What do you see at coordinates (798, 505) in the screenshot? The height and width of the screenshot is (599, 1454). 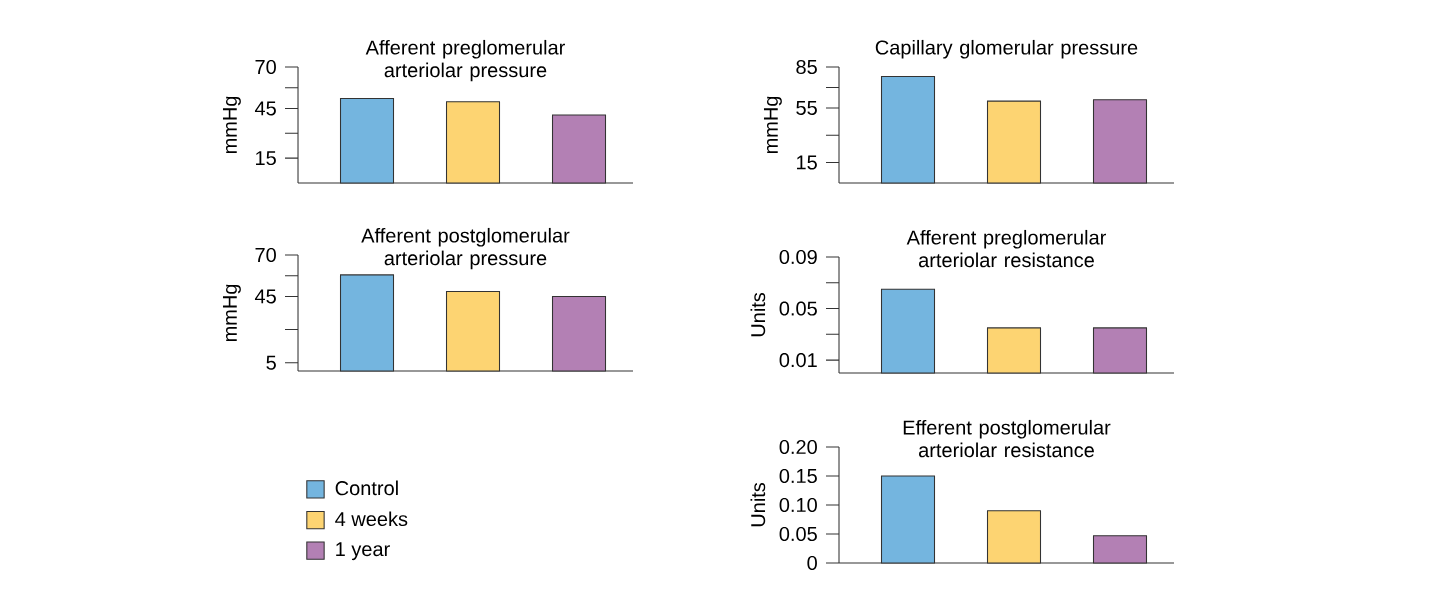 I see `y-tick-label: 0.10` at bounding box center [798, 505].